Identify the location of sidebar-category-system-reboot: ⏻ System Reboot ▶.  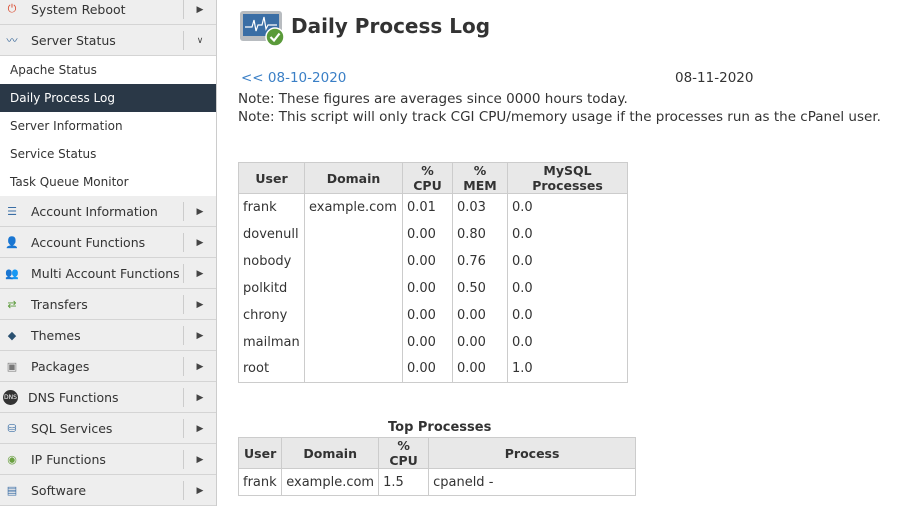
(108, 12).